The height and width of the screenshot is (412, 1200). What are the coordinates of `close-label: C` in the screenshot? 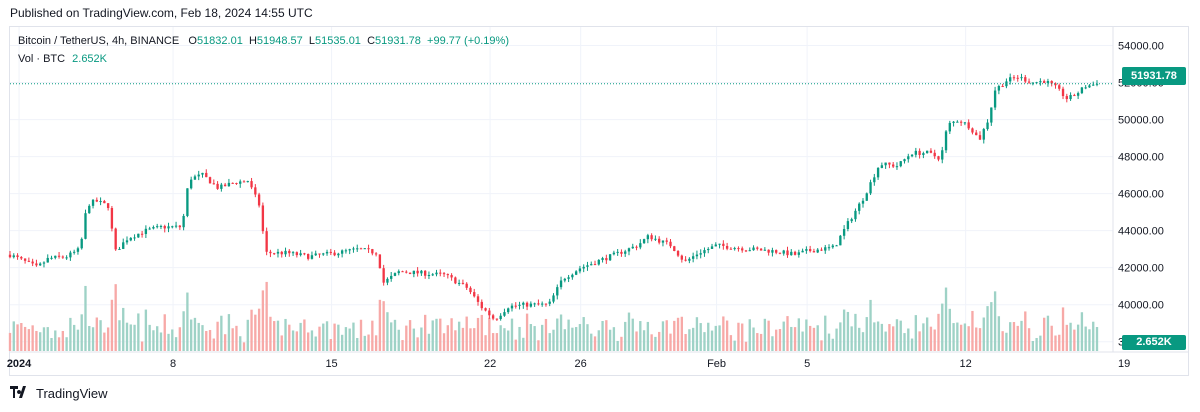 It's located at (371, 41).